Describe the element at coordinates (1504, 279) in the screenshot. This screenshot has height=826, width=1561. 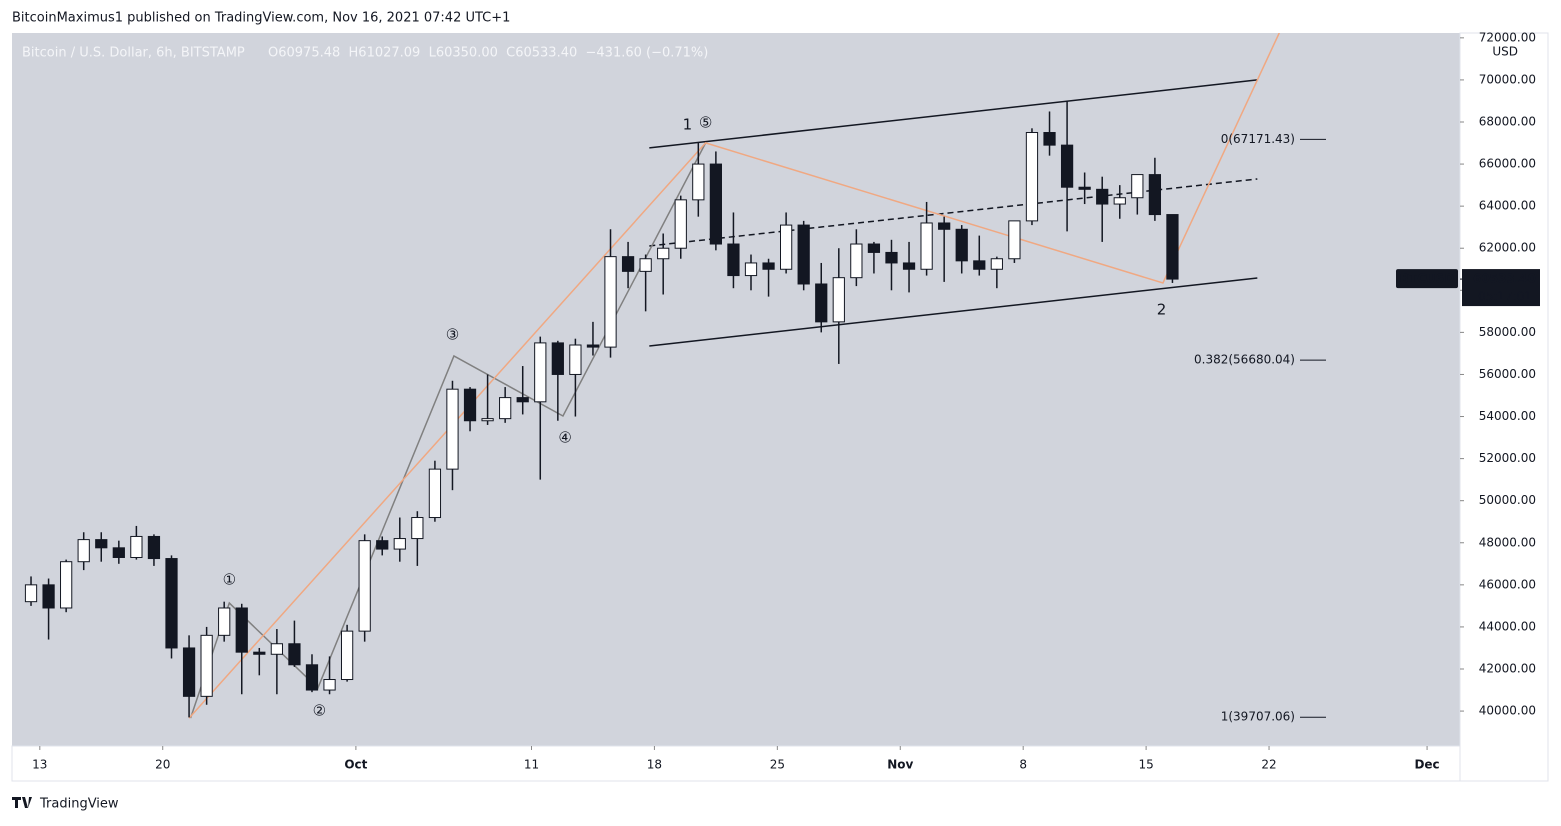
I see `last-price: 60533.40` at that location.